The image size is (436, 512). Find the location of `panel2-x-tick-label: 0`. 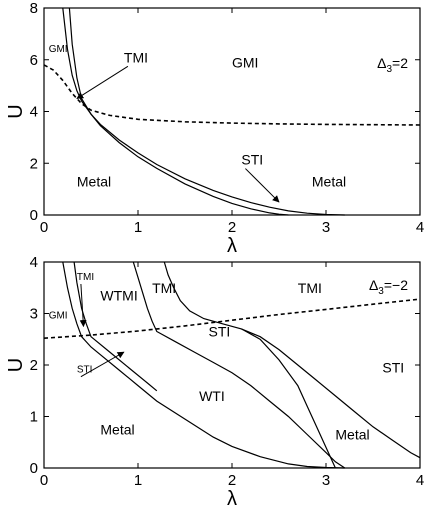

panel2-x-tick-label: 0 is located at coordinates (44, 480).